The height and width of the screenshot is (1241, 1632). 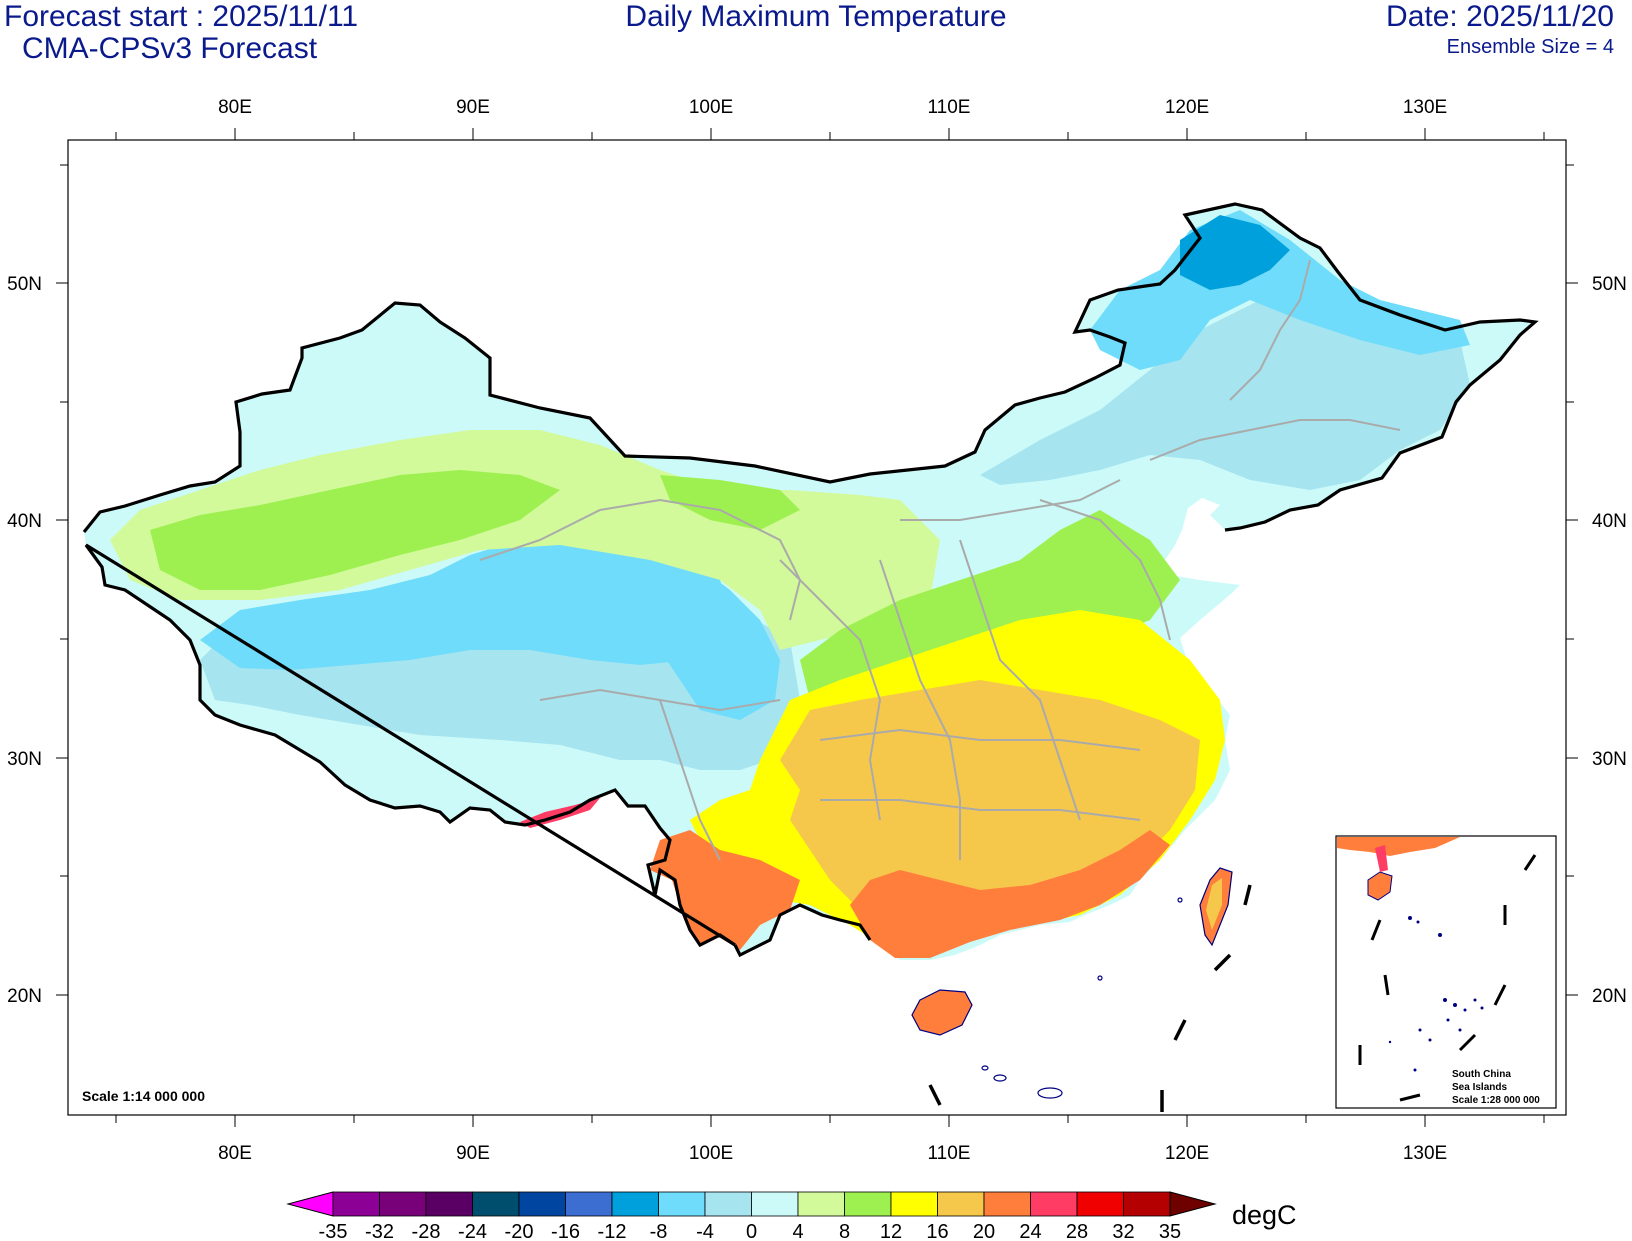 I want to click on colorbar-tick-label: -35, so click(x=333, y=1231).